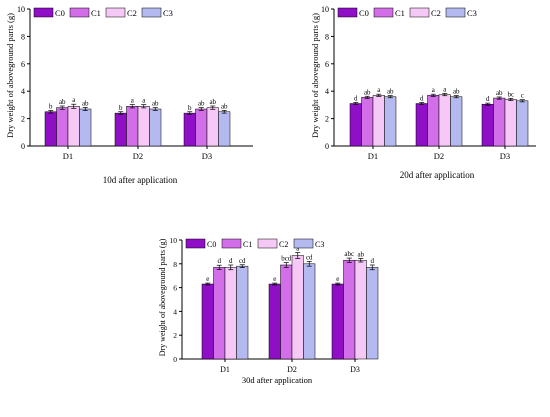 Image resolution: width=550 pixels, height=417 pixels. Describe the element at coordinates (437, 175) in the screenshot. I see `panel-title: 20d after application` at that location.